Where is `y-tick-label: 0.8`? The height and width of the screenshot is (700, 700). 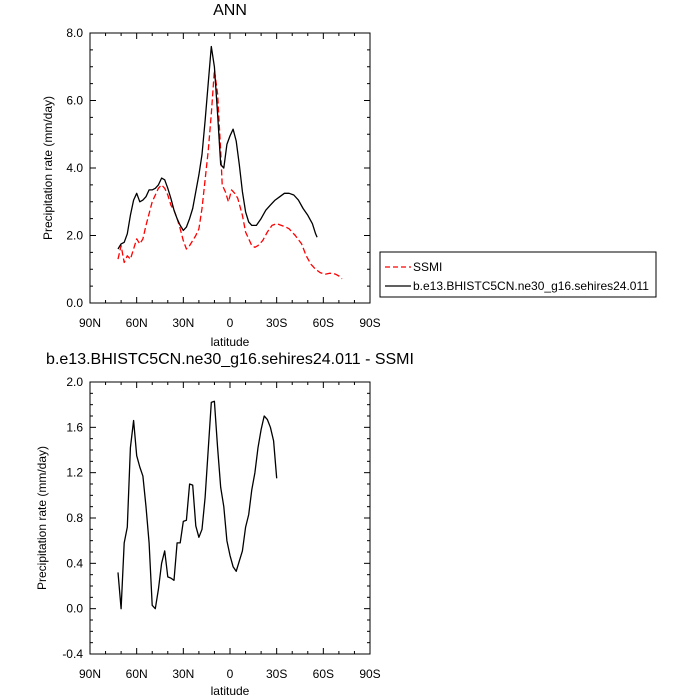 y-tick-label: 0.8 is located at coordinates (74, 518).